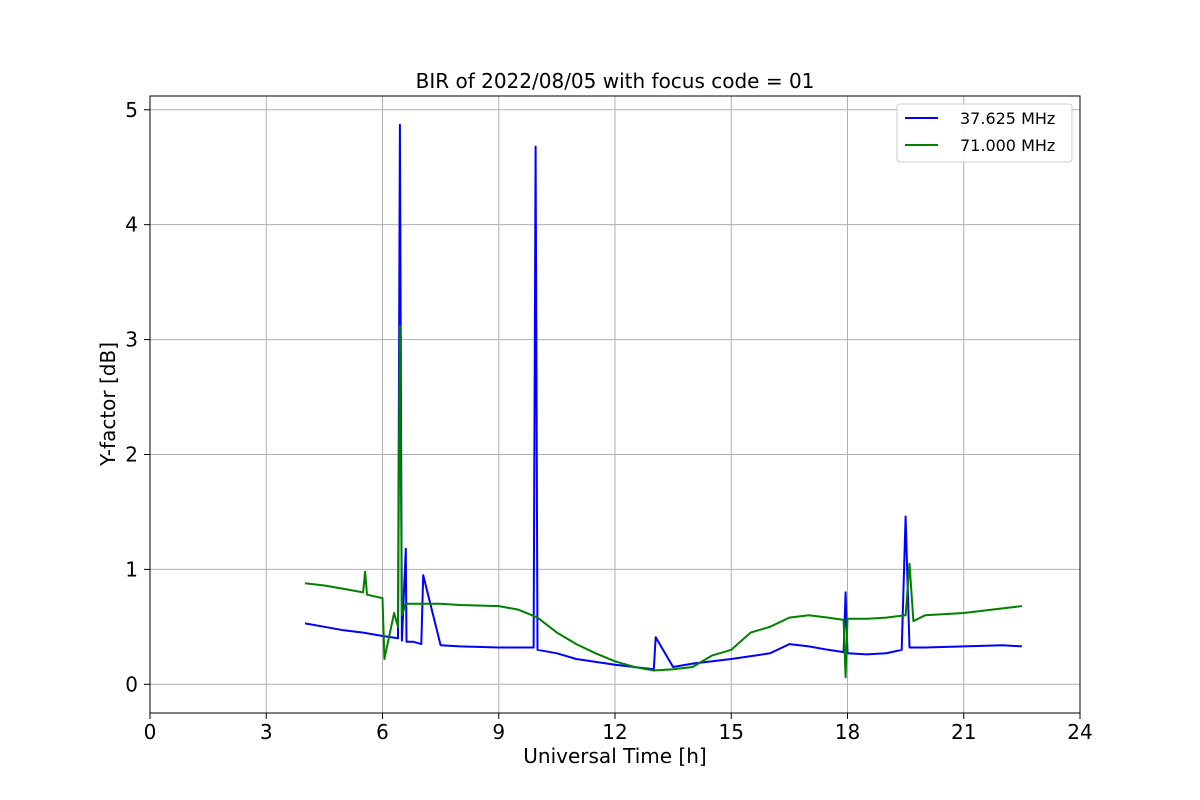 The width and height of the screenshot is (1200, 800). I want to click on x-tick-label: 6, so click(382, 732).